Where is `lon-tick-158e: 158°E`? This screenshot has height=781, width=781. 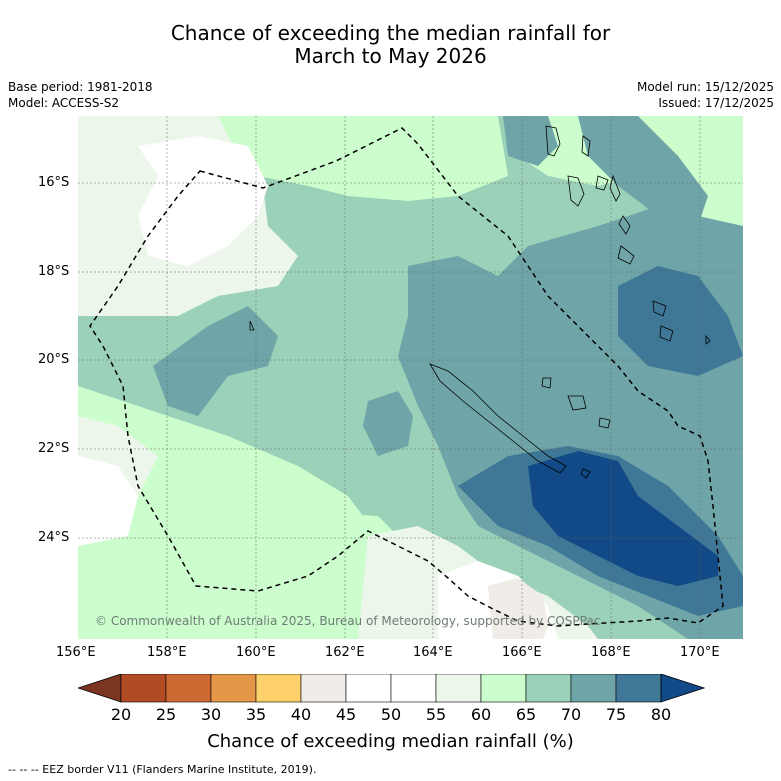 lon-tick-158e: 158°E is located at coordinates (167, 652).